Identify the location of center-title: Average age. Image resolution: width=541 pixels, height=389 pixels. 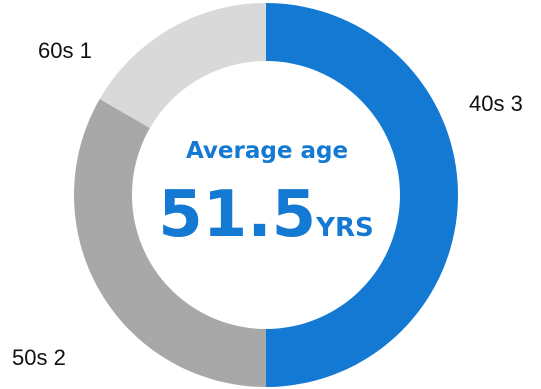
(267, 151).